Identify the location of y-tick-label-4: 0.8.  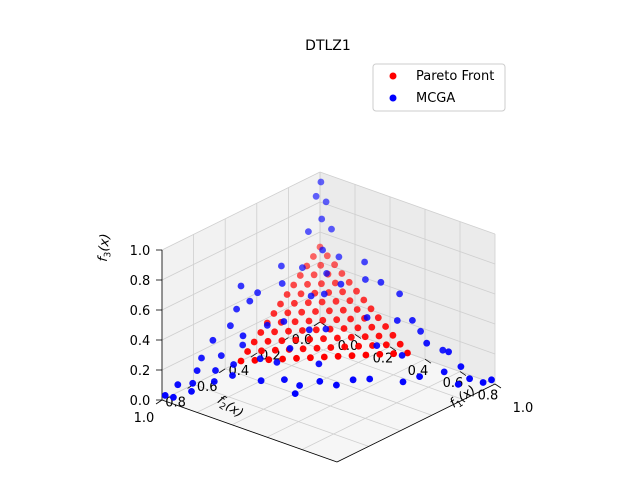
(175, 402).